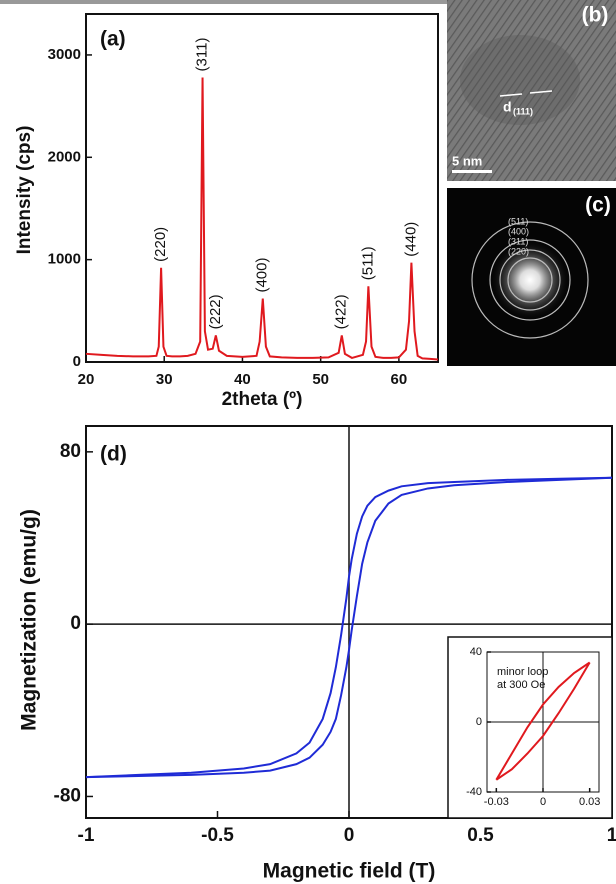 The width and height of the screenshot is (616, 884). I want to click on peak-label: (511), so click(367, 263).